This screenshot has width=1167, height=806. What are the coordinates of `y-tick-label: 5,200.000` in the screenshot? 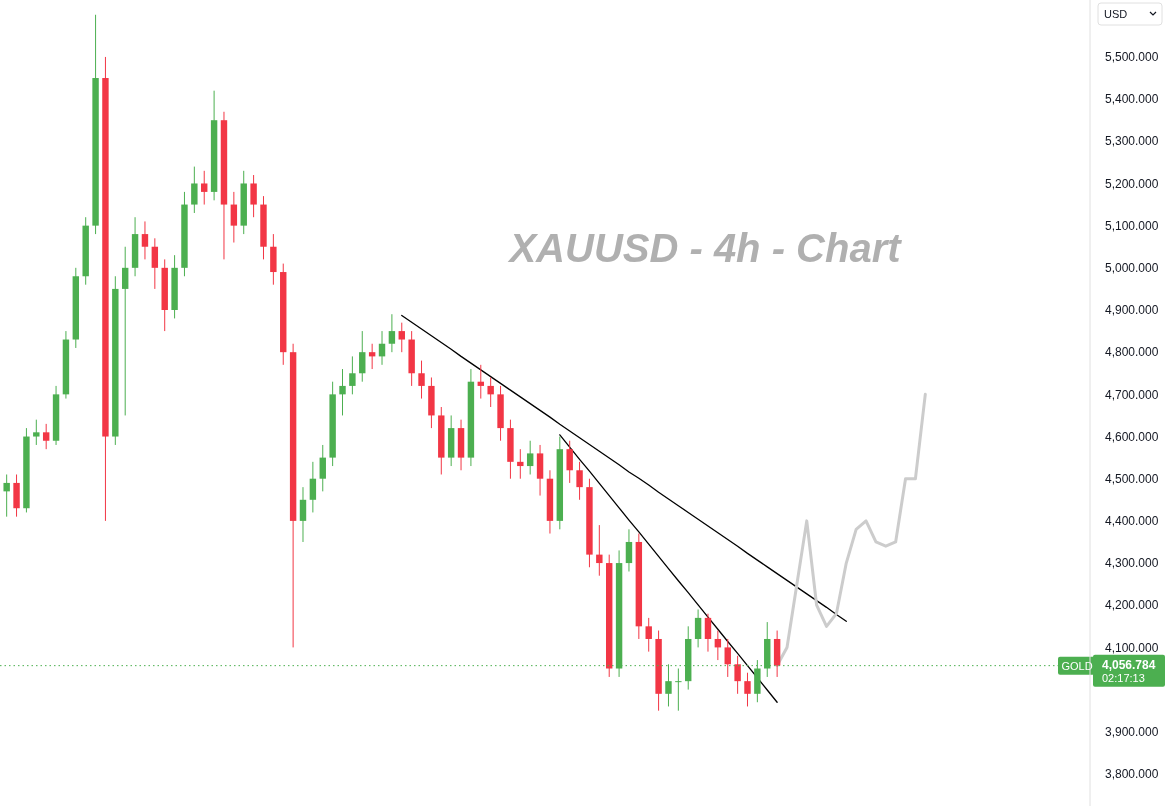 It's located at (1132, 183).